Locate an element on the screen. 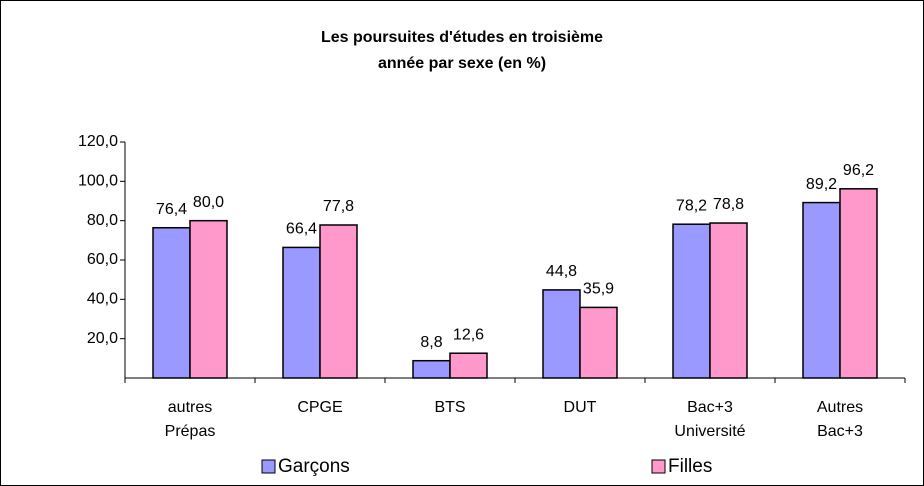 This screenshot has width=924, height=486. y-tick-label: 40,0 is located at coordinates (102, 299).